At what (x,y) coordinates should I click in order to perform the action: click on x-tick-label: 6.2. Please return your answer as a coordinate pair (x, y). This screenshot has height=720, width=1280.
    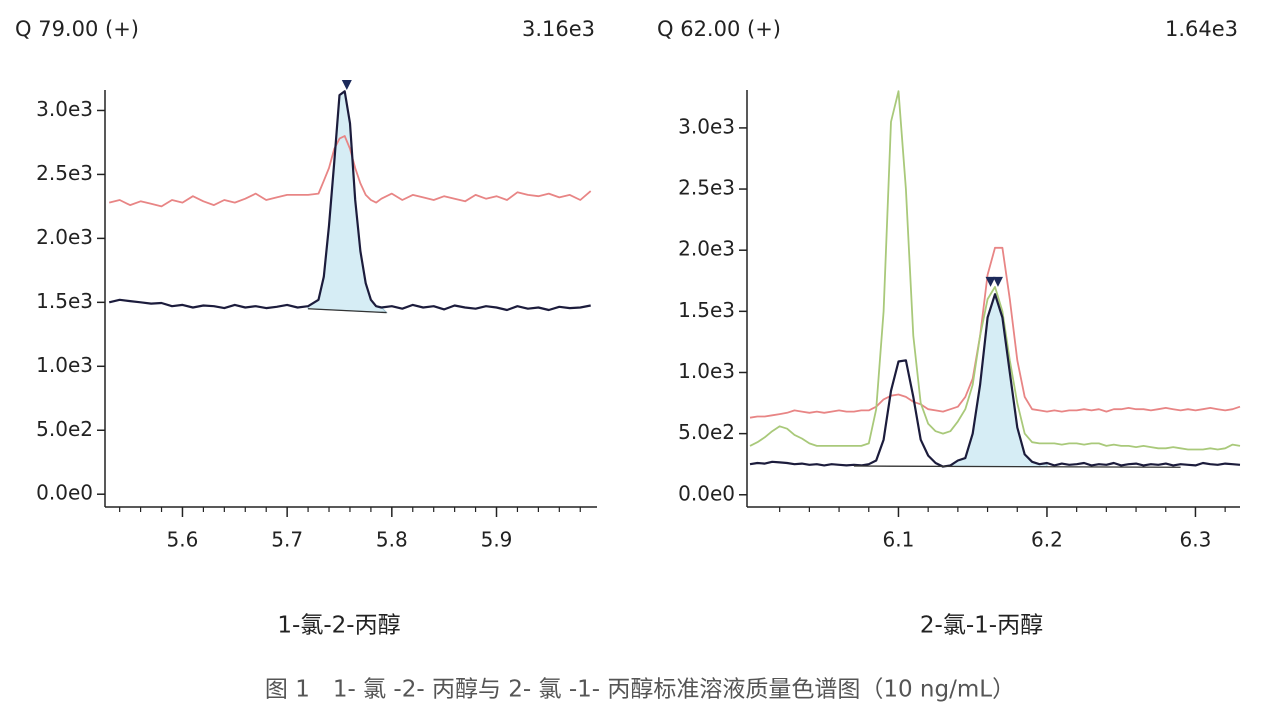
    Looking at the image, I should click on (1047, 540).